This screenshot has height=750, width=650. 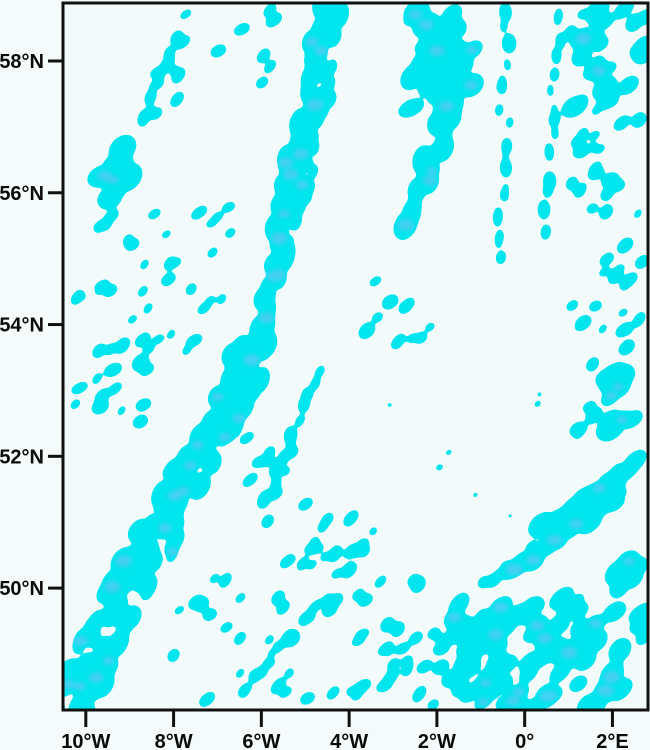 What do you see at coordinates (22, 589) in the screenshot?
I see `y-tick-label: 50°N` at bounding box center [22, 589].